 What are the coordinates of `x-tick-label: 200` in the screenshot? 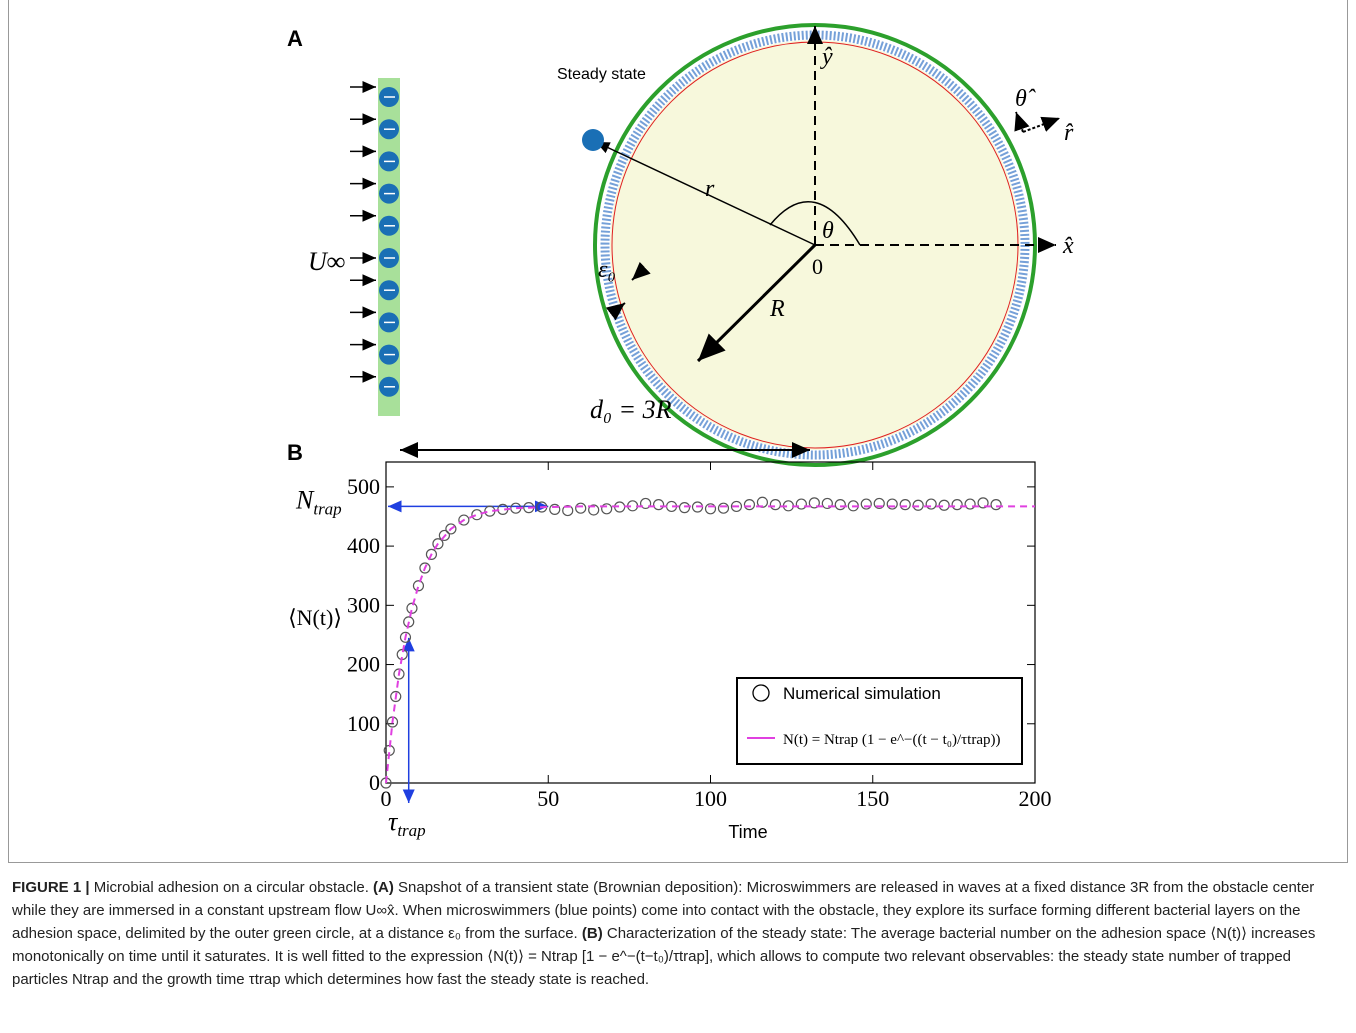 It's located at (1035, 798).